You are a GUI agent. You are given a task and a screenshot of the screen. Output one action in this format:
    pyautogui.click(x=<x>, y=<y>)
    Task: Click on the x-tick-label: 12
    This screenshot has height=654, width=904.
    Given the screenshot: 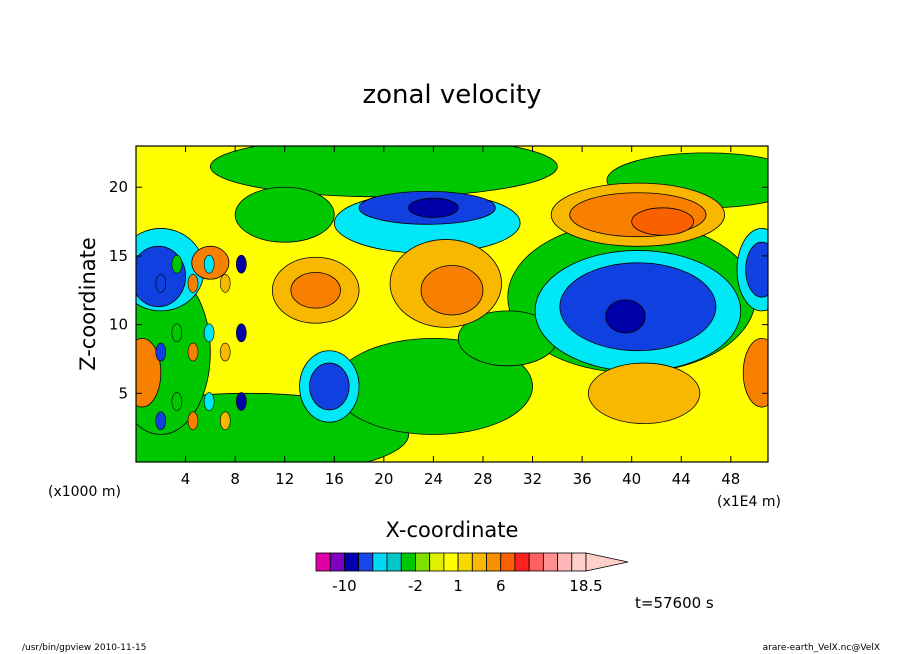 What is the action you would take?
    pyautogui.click(x=284, y=479)
    